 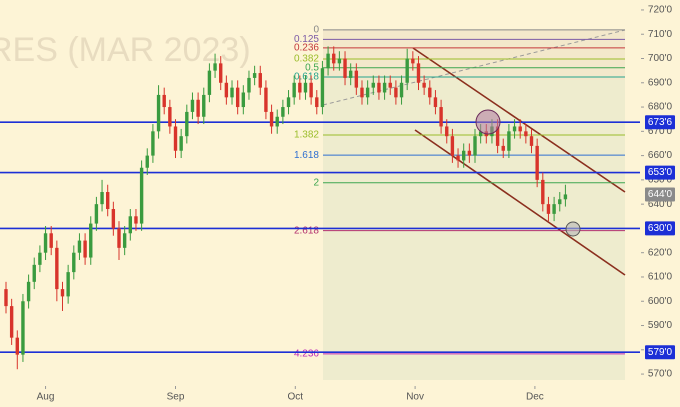 I want to click on fib-label: 2, so click(x=316, y=182).